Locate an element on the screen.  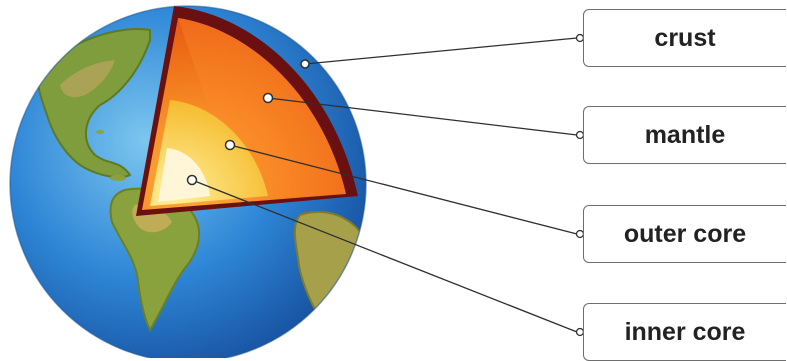
mantle-face is located at coordinates (262, 109).